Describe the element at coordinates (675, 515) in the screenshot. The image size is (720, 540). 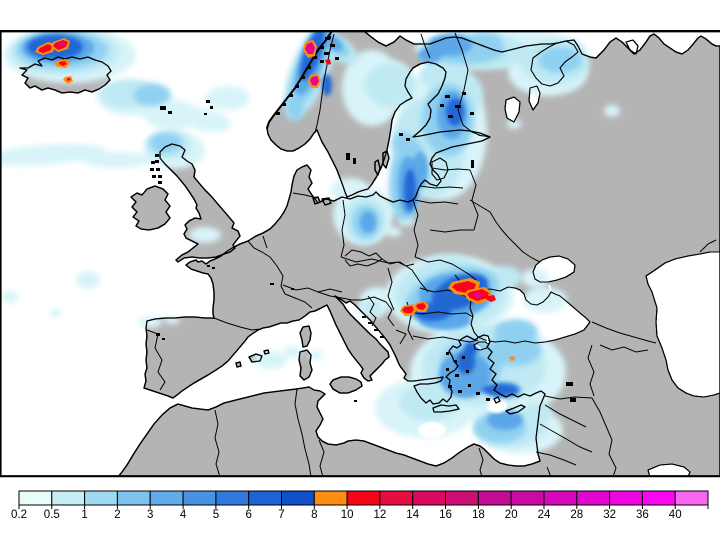
I see `svg-text: 40` at that location.